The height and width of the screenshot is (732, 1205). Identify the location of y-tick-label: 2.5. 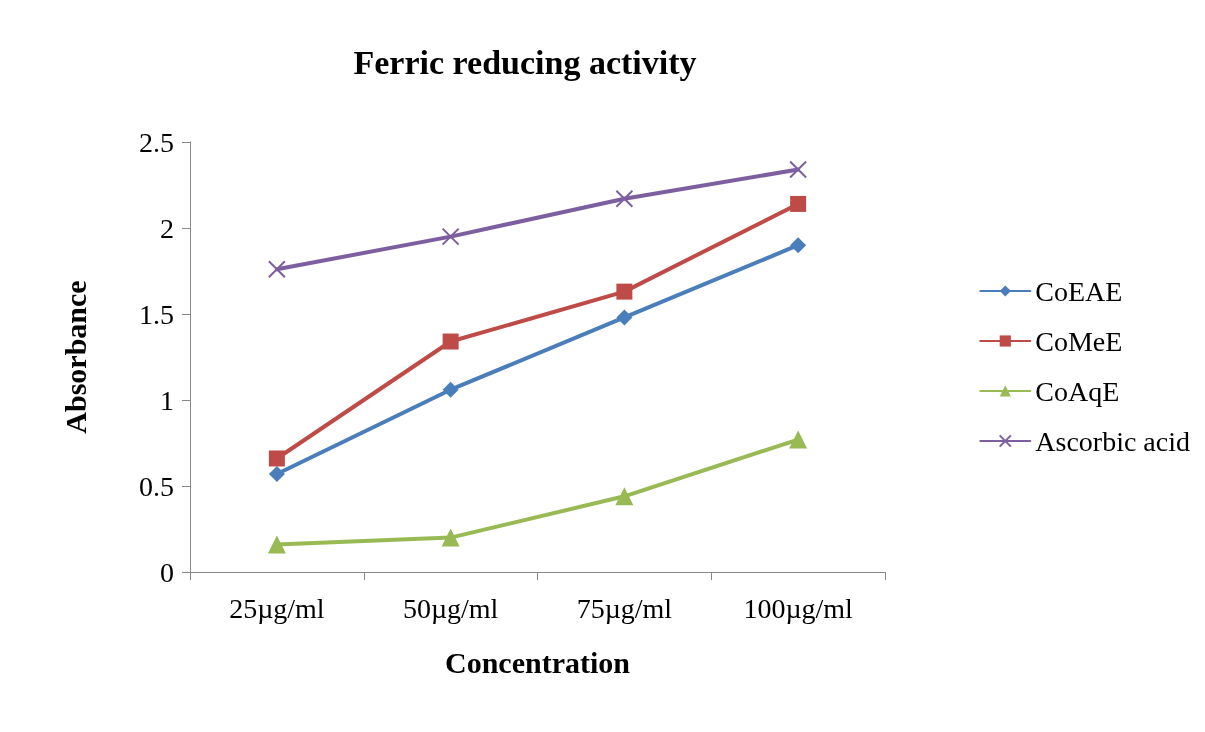
(156, 142).